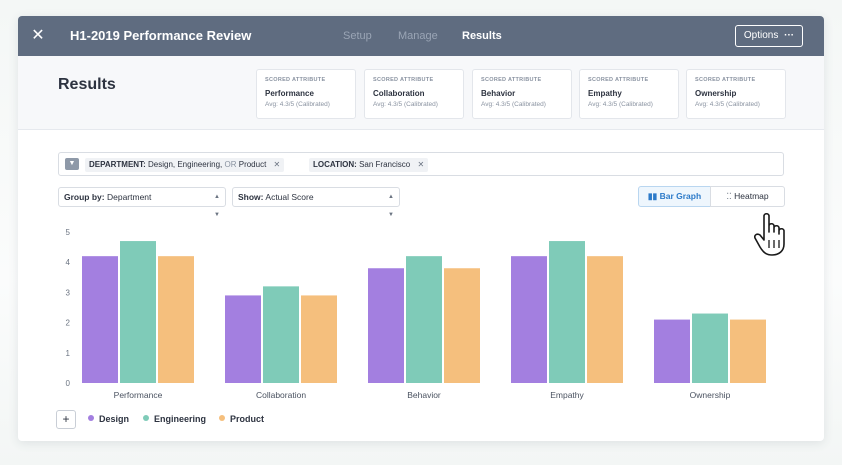 Image resolution: width=842 pixels, height=465 pixels. I want to click on department-filter-or: OR, so click(230, 164).